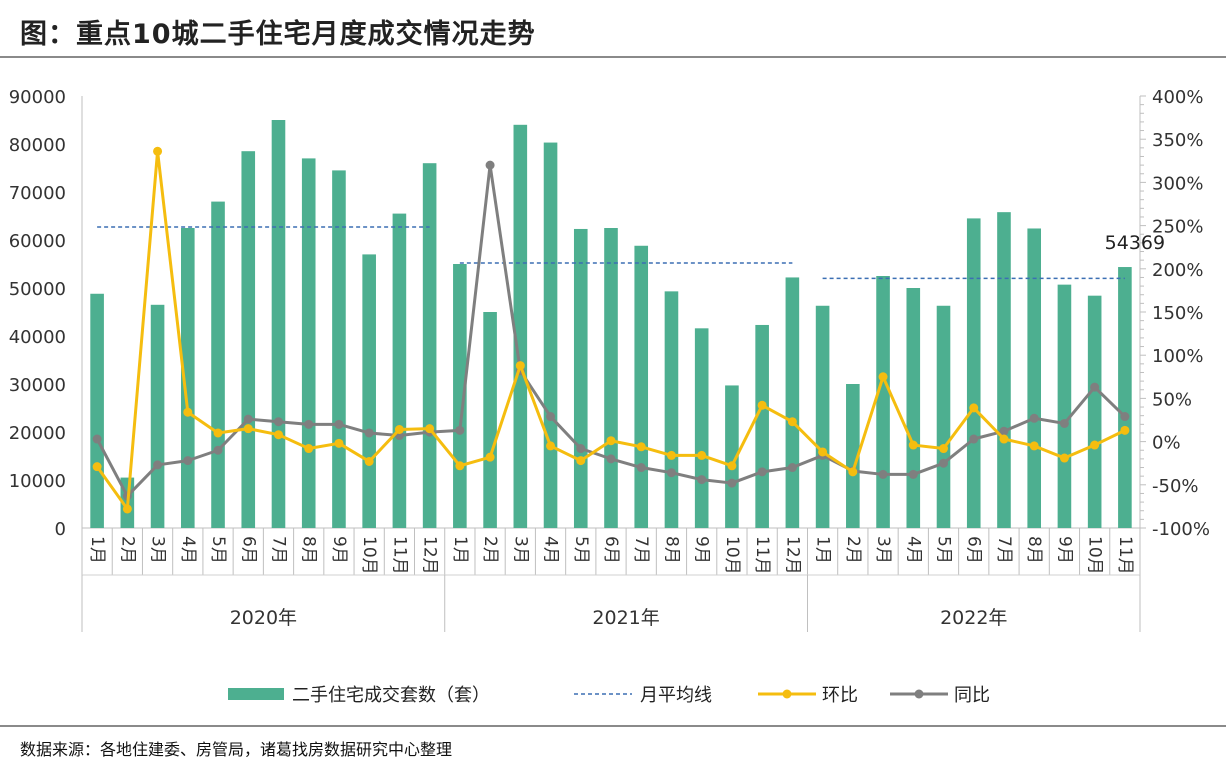  I want to click on x-tick-label: 7月, so click(1004, 550).